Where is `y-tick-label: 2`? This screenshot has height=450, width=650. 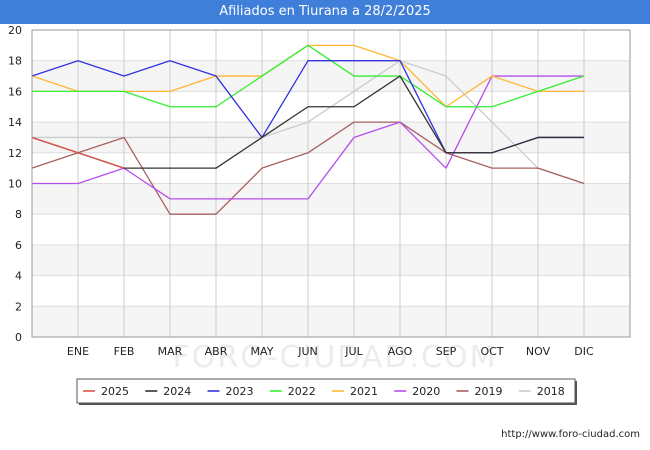 y-tick-label: 2 is located at coordinates (18, 306).